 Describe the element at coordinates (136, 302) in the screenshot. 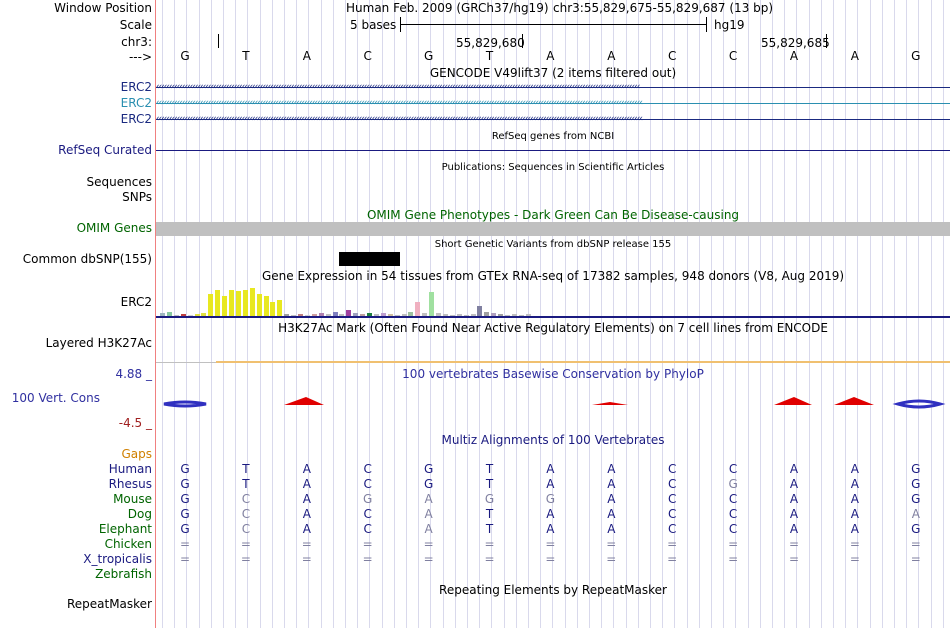

I see `gtex-gene-label: ERC2` at that location.